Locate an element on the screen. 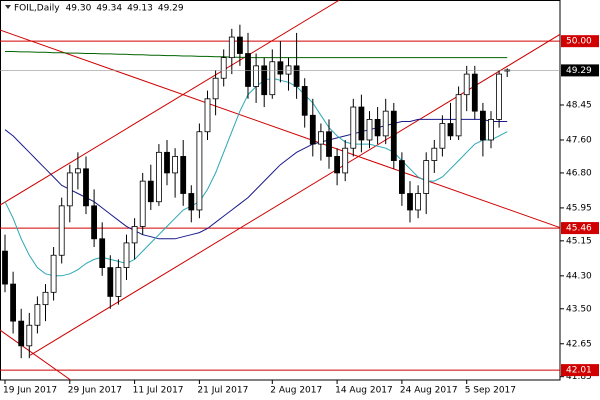  level-label: 45.46 is located at coordinates (579, 229).